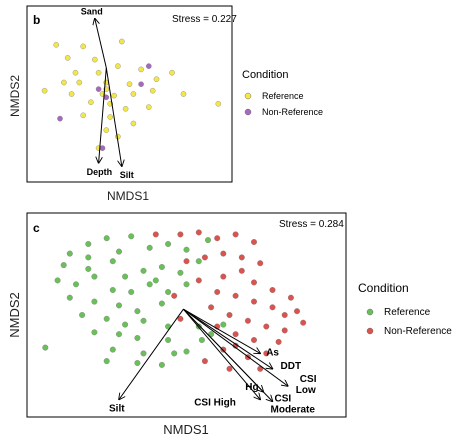  Describe the element at coordinates (407, 312) in the screenshot. I see `panel-c-legend-reference: Reference` at that location.